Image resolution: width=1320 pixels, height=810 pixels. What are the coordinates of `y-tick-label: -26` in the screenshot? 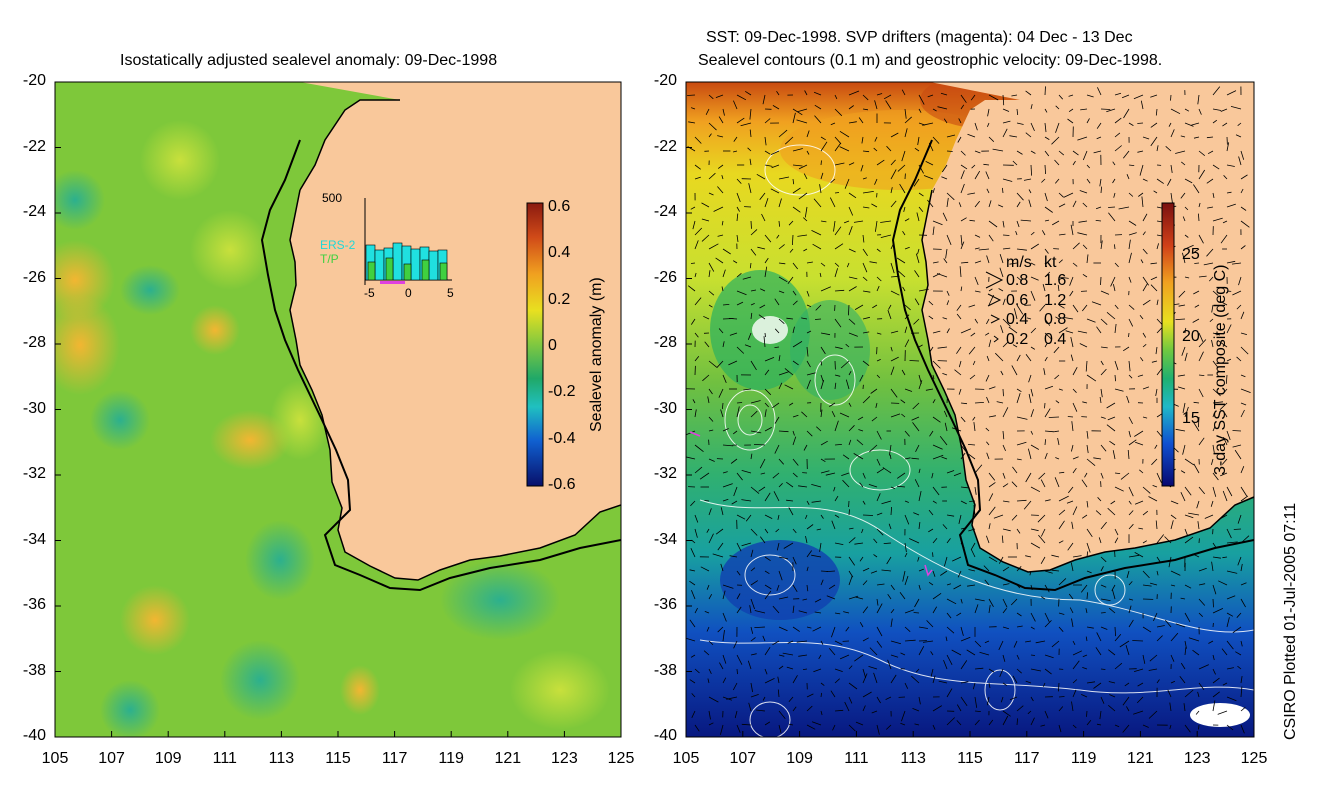 It's located at (34, 277).